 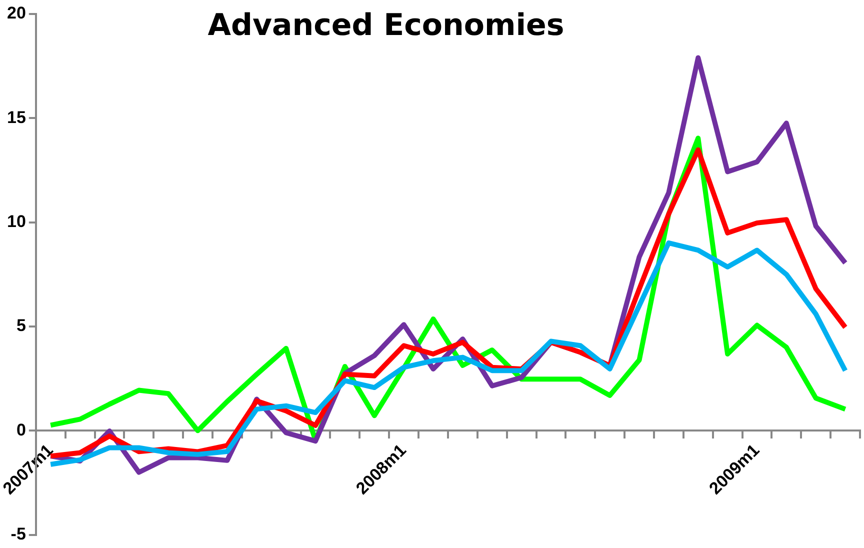 What do you see at coordinates (386, 25) in the screenshot?
I see `chart-title: Advanced Economies` at bounding box center [386, 25].